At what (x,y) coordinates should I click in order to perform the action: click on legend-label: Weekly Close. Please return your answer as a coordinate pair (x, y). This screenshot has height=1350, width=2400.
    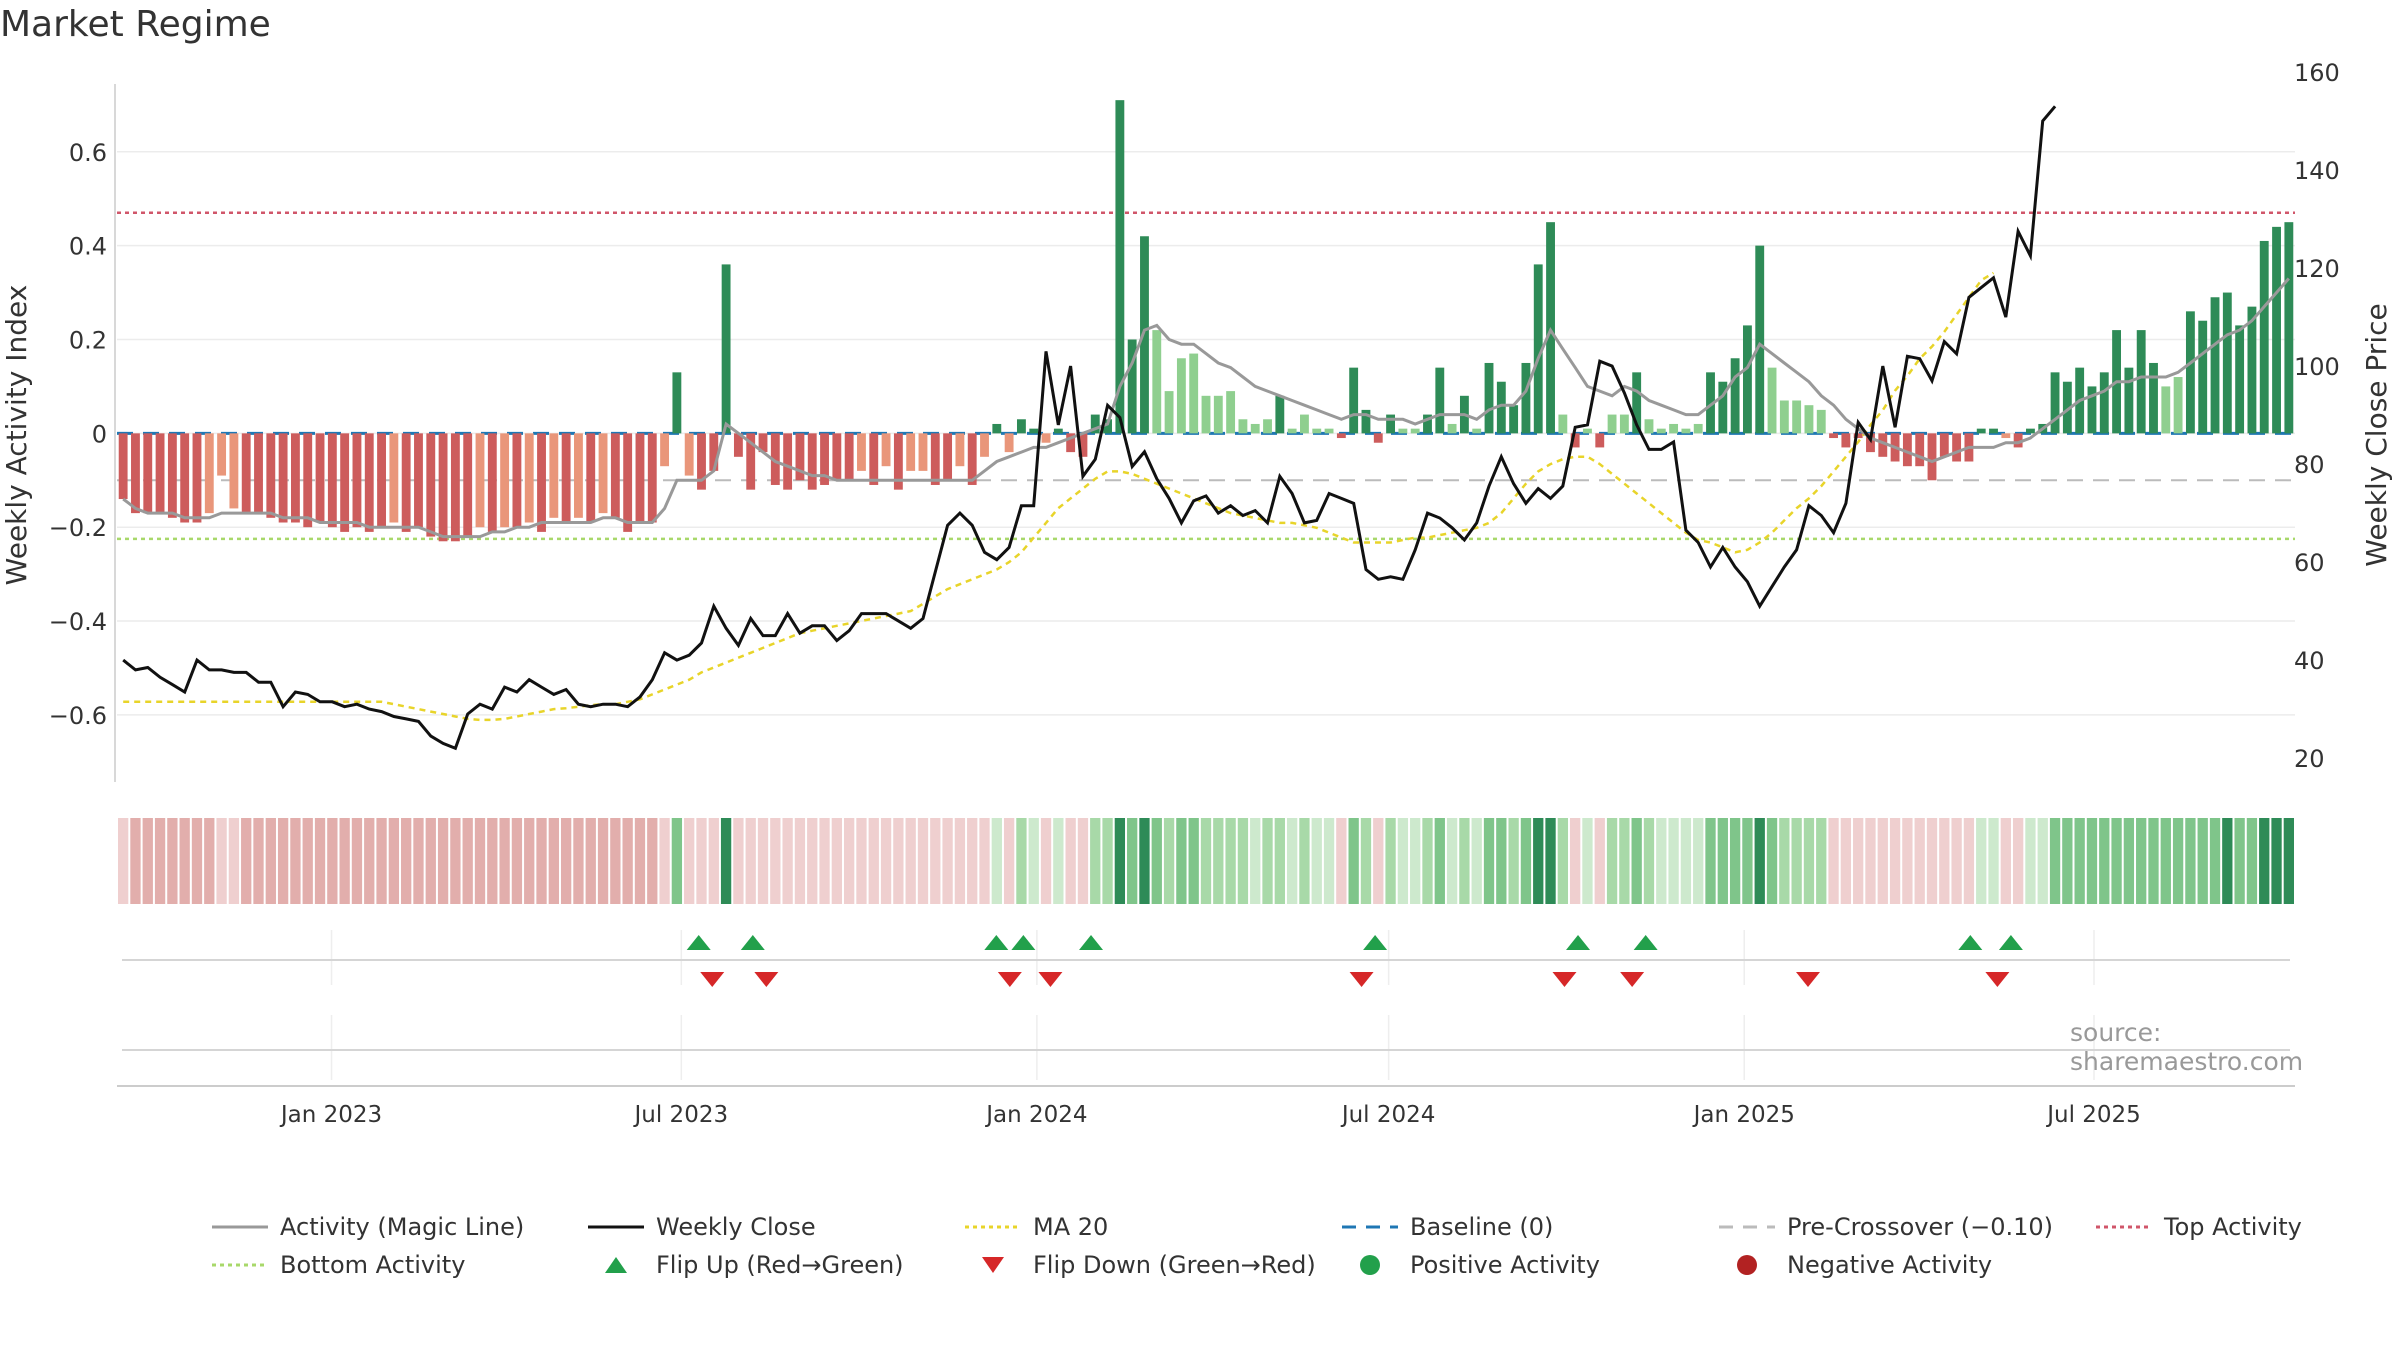
    Looking at the image, I should click on (736, 1227).